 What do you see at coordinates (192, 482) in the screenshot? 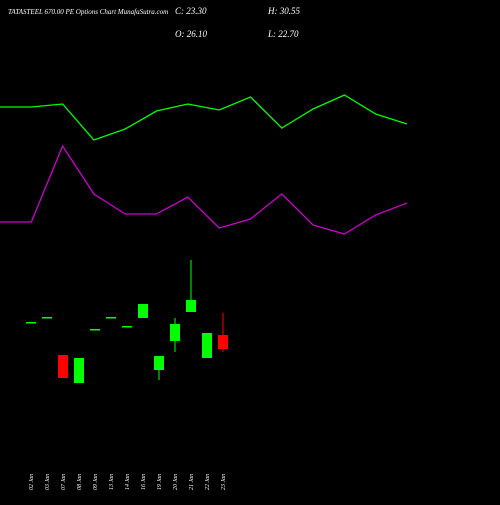
I see `x-tick-label: 21 Jan` at bounding box center [192, 482].